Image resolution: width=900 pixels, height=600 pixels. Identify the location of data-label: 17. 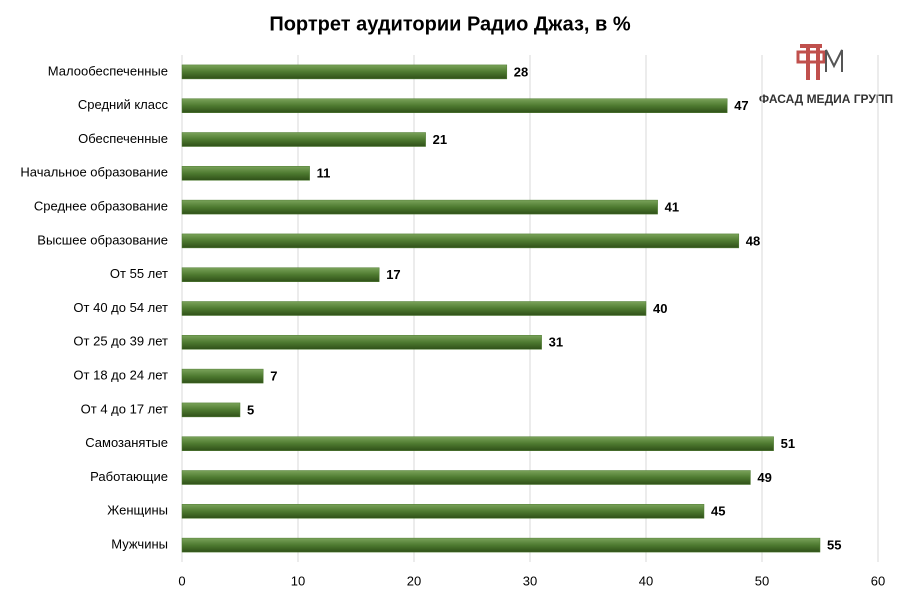
(393, 274).